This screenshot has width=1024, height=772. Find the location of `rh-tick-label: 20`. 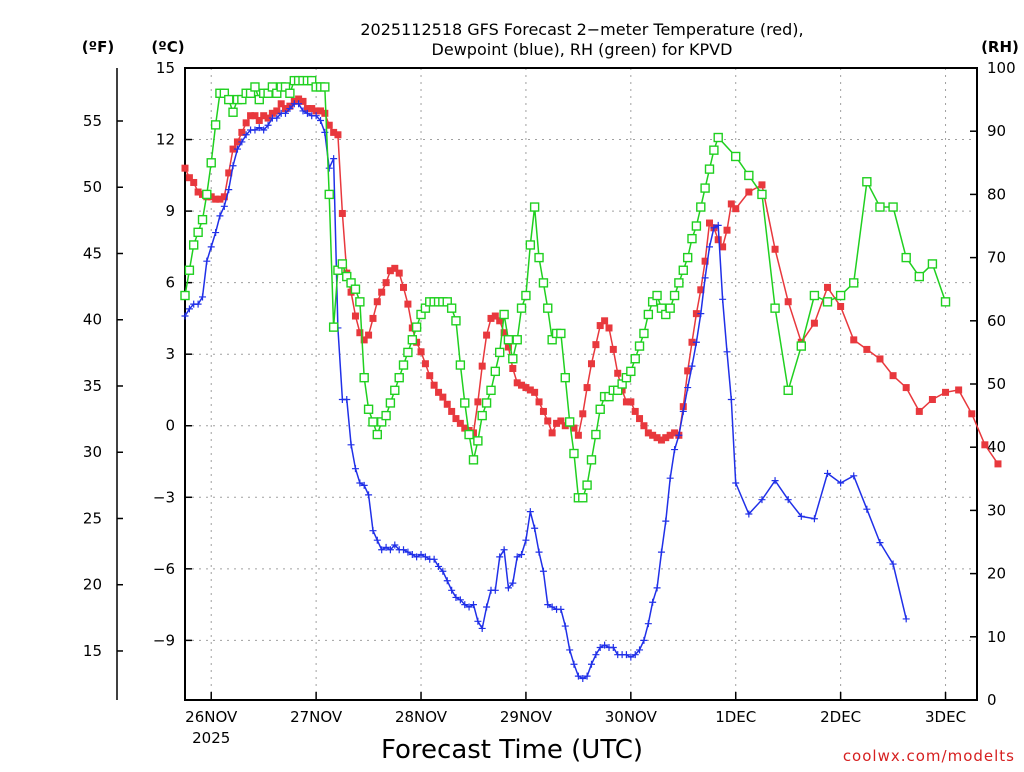

rh-tick-label: 20 is located at coordinates (996, 574).